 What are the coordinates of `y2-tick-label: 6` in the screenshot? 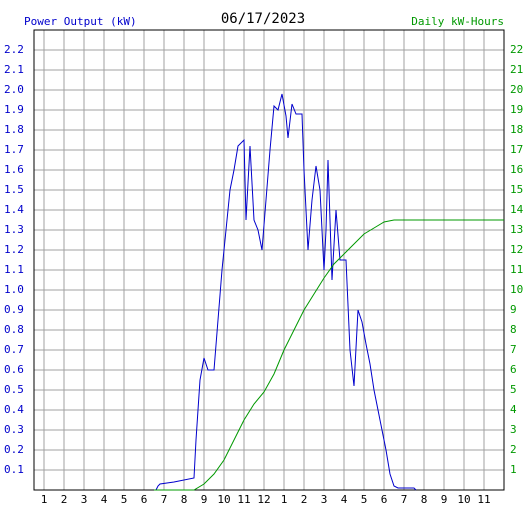 It's located at (513, 369).